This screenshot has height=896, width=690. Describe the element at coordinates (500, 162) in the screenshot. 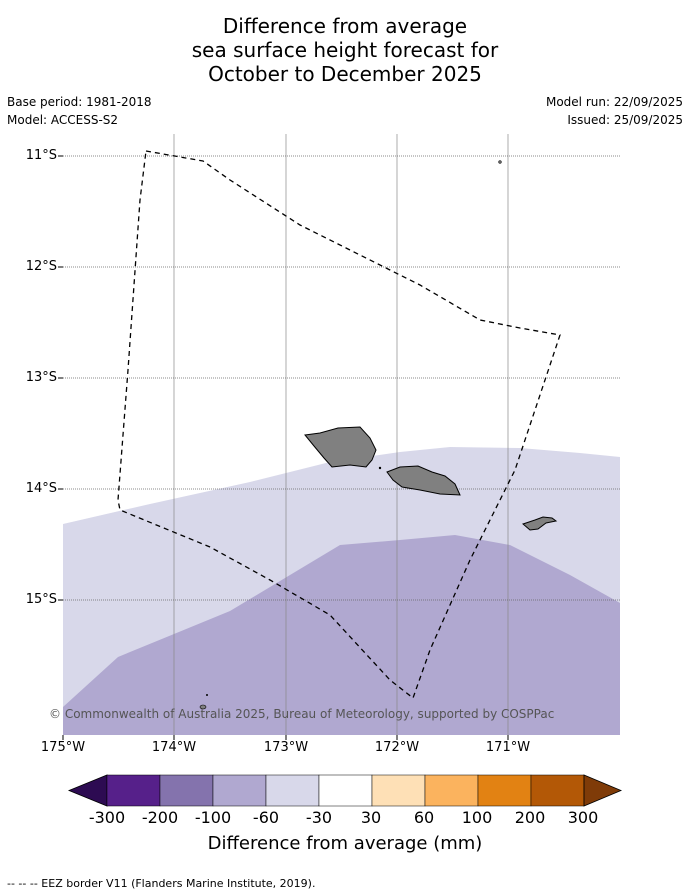

I see `small-island-north` at that location.